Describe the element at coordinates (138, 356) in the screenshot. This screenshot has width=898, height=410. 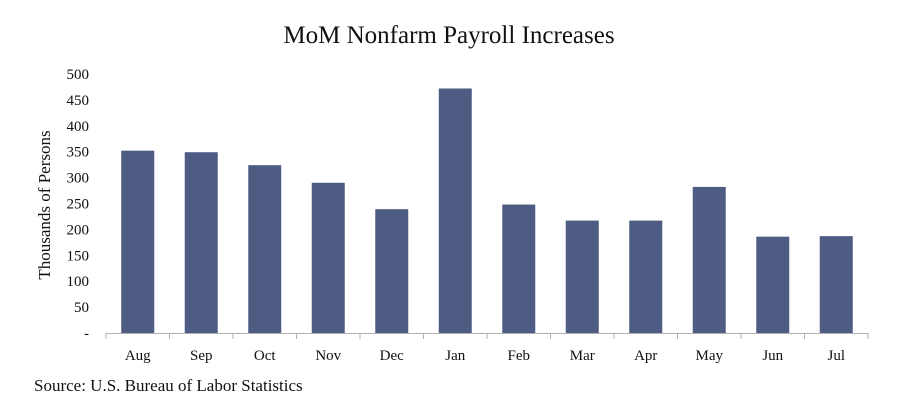
I see `x-tick-label-aug: Aug` at that location.